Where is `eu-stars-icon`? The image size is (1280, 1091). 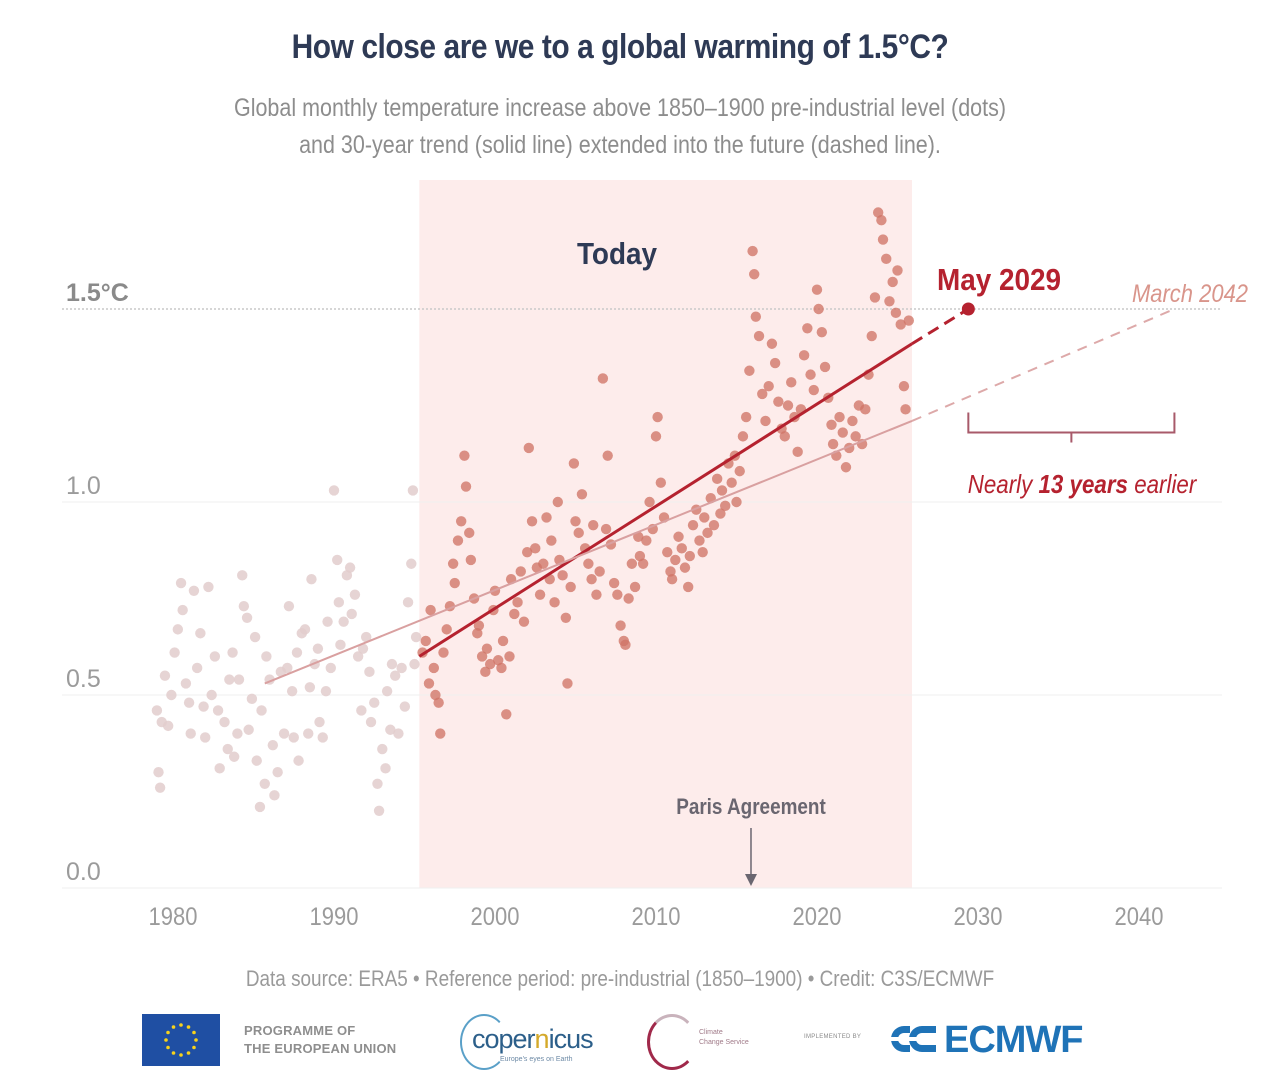
eu-stars-icon is located at coordinates (181, 1040).